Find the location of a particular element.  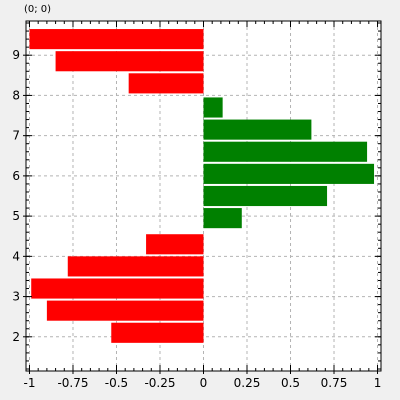

x-tick-label-0: -1 is located at coordinates (29, 383).